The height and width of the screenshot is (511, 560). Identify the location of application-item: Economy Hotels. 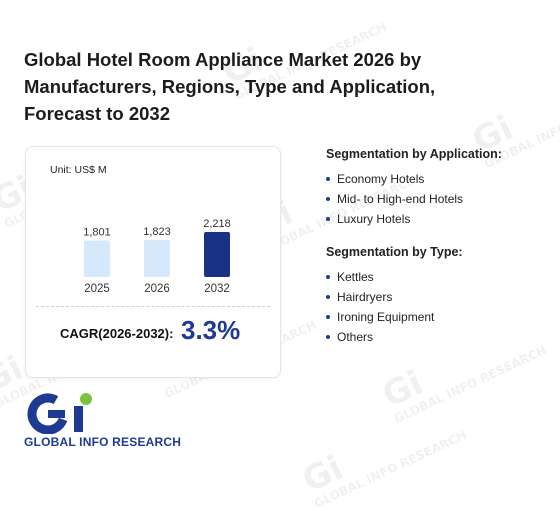
(414, 179).